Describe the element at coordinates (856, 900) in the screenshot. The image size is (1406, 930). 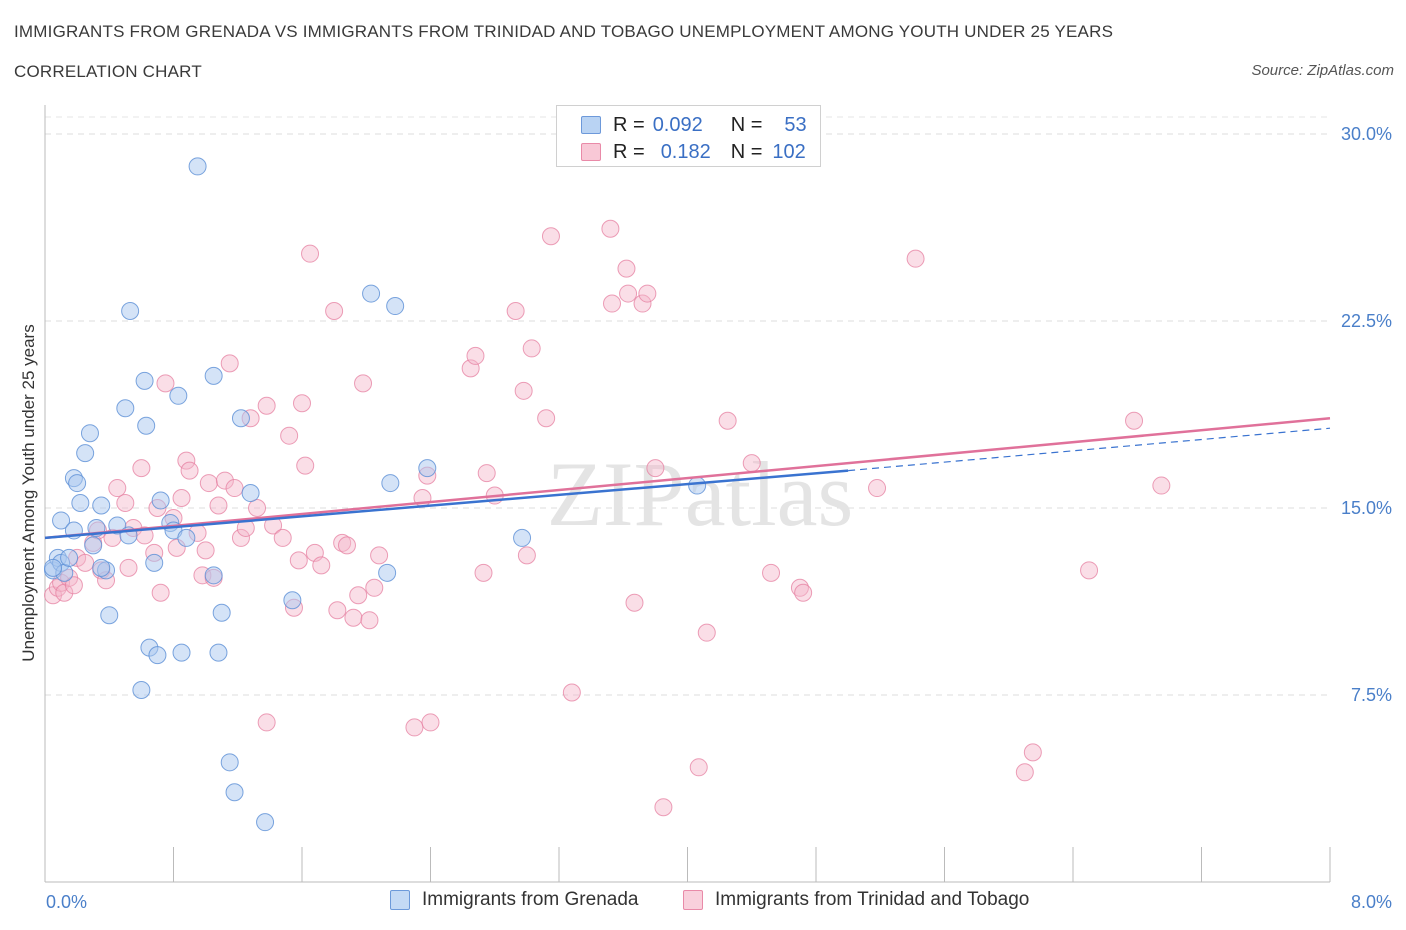
I see `bottom-legend-trinidad: Immigrants from Trinidad and Tobago` at that location.